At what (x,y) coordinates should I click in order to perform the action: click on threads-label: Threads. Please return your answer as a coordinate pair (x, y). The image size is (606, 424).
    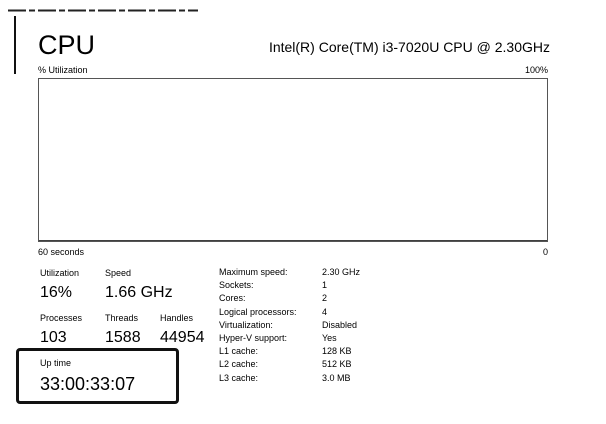
    Looking at the image, I should click on (122, 318).